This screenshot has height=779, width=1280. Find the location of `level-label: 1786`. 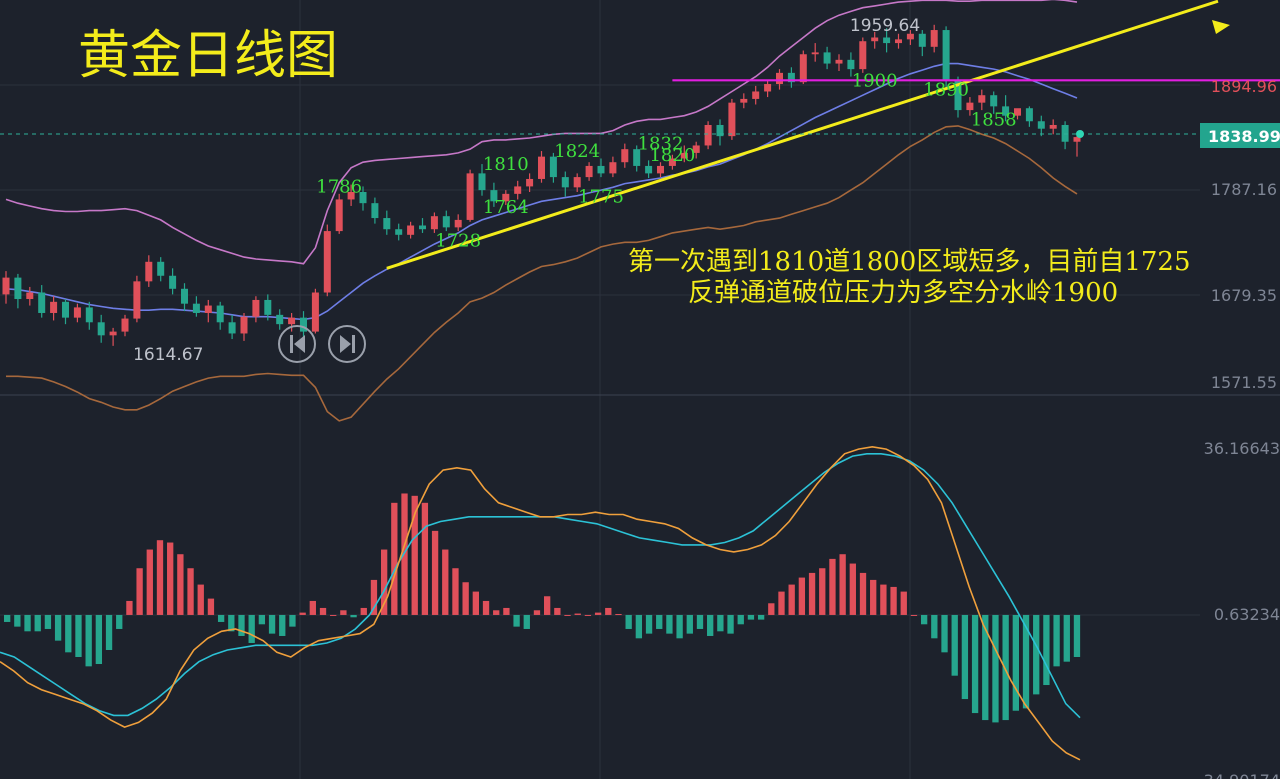

level-label: 1786 is located at coordinates (339, 186).